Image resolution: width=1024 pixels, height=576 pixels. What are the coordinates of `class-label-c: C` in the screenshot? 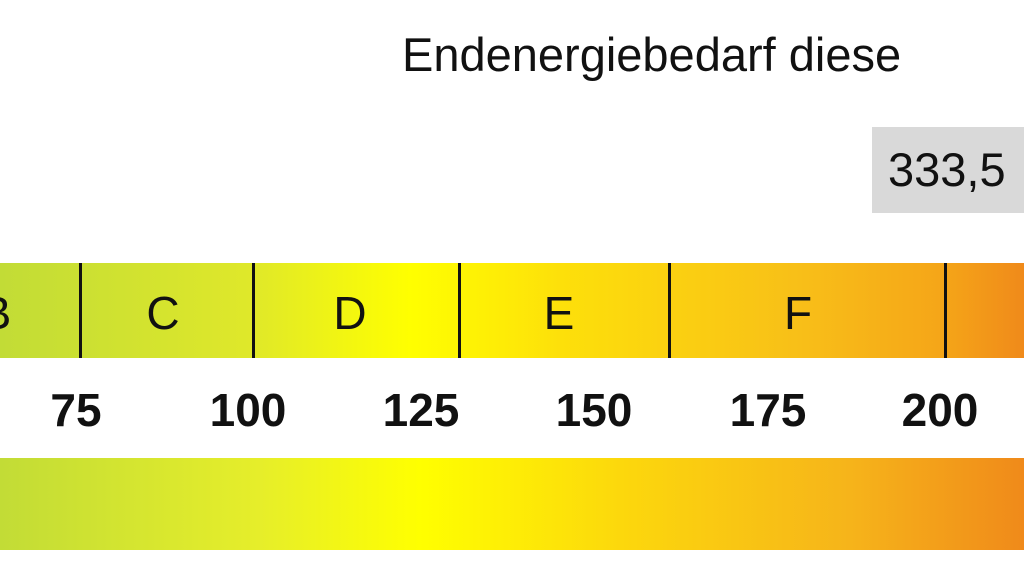 It's located at (163, 313).